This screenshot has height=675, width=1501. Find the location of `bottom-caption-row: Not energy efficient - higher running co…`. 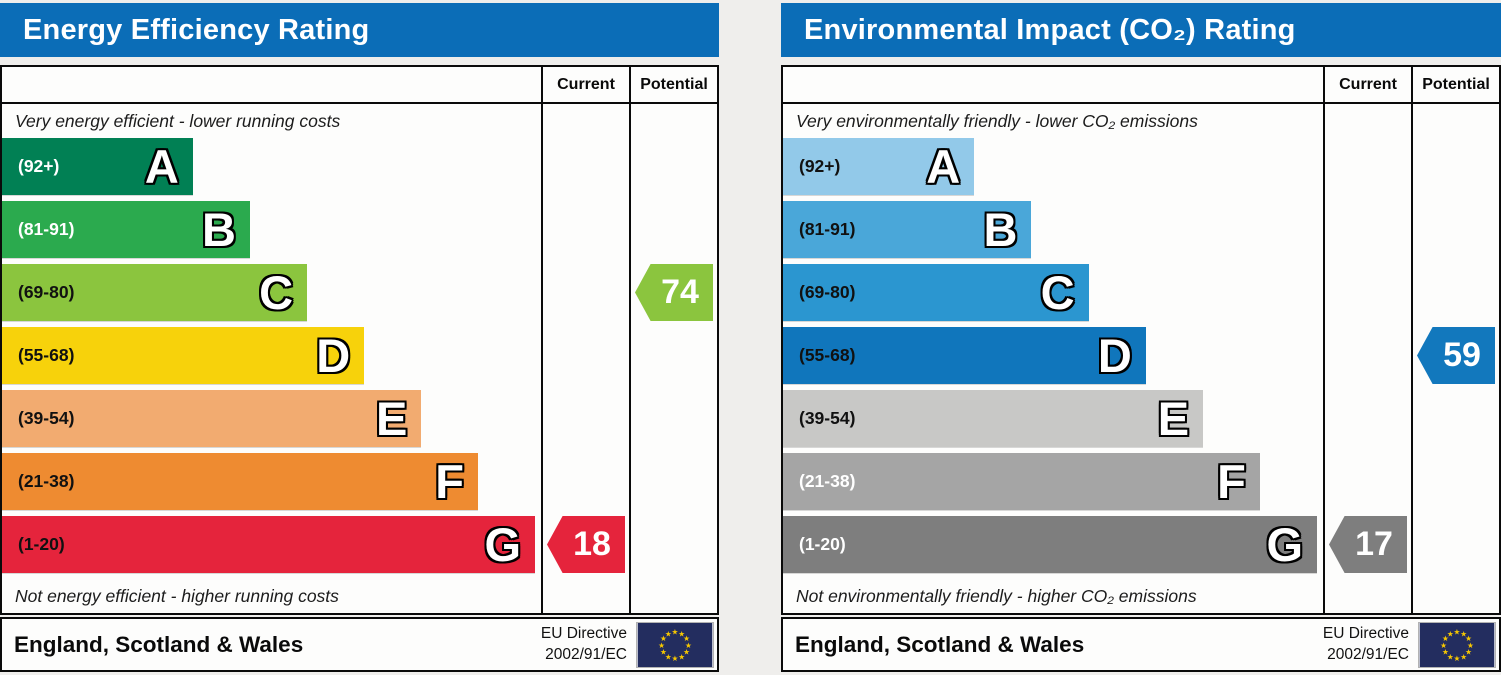

bottom-caption-row: Not energy efficient - higher running co… is located at coordinates (359, 596).